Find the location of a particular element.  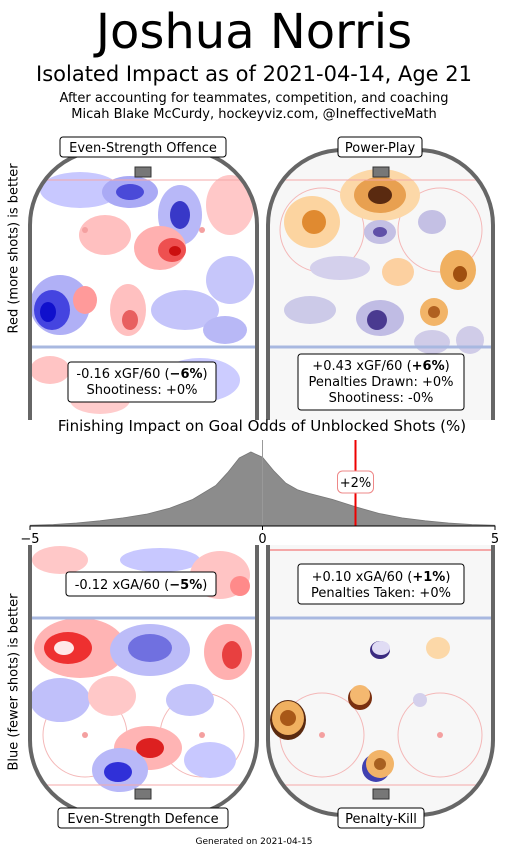

es-defence-heatmap is located at coordinates (141, 669).